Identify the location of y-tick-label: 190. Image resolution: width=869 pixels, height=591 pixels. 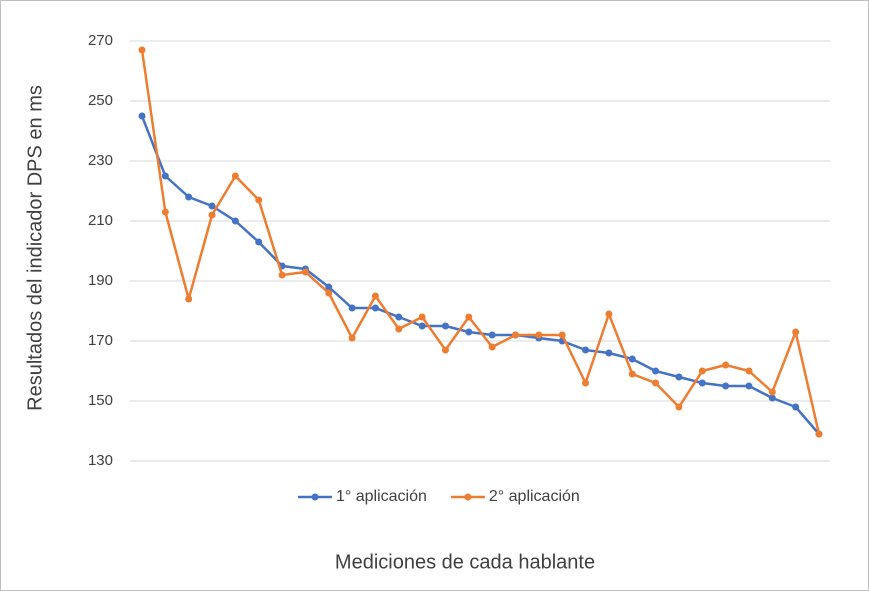
(100, 280).